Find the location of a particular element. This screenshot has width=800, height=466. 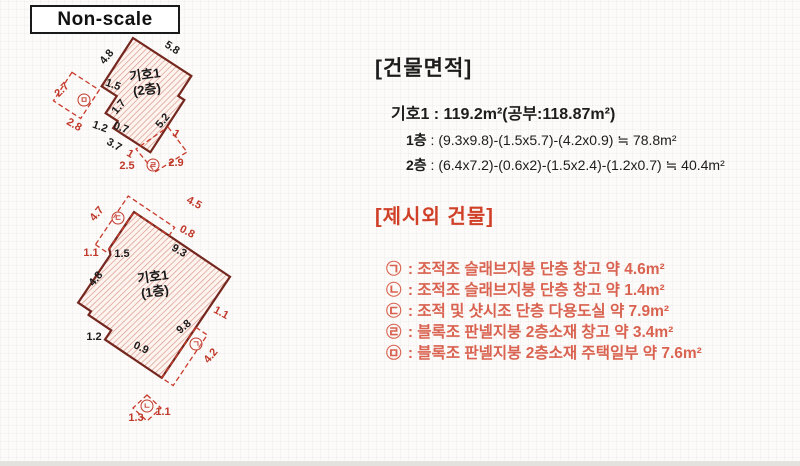

building-outline-1f is located at coordinates (154, 295).